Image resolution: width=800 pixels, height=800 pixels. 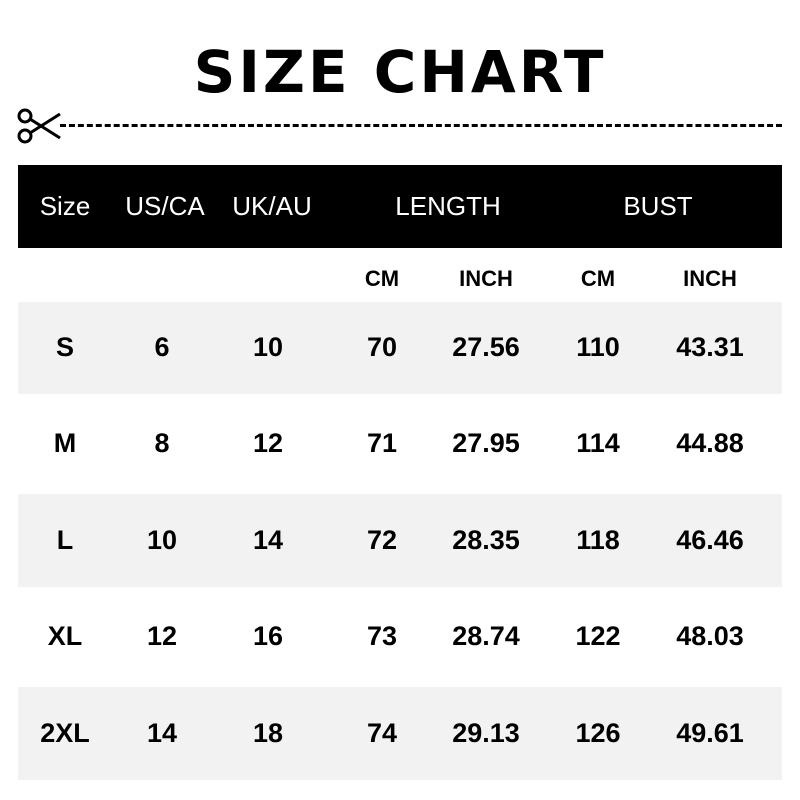 What do you see at coordinates (162, 539) in the screenshot?
I see `cell-us-ca: 10` at bounding box center [162, 539].